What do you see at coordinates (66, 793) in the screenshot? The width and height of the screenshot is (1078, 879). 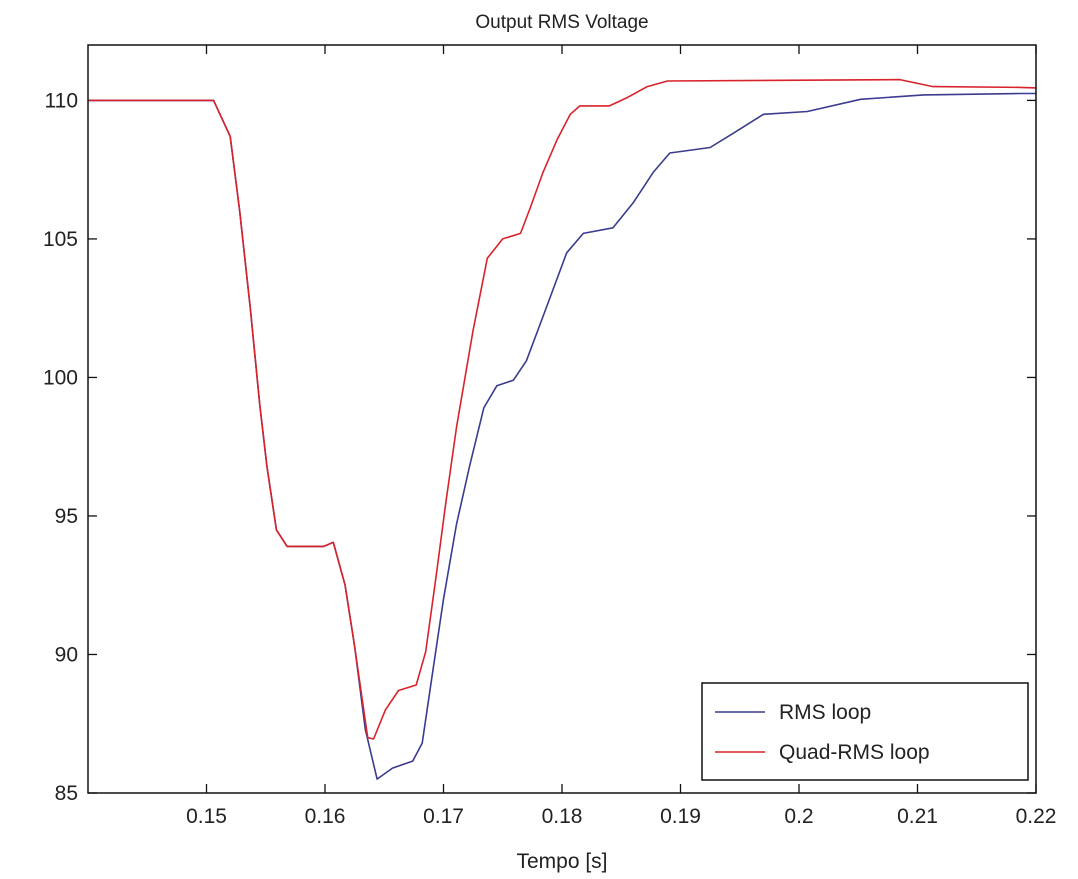 I see `y-tick-label: 85` at bounding box center [66, 793].